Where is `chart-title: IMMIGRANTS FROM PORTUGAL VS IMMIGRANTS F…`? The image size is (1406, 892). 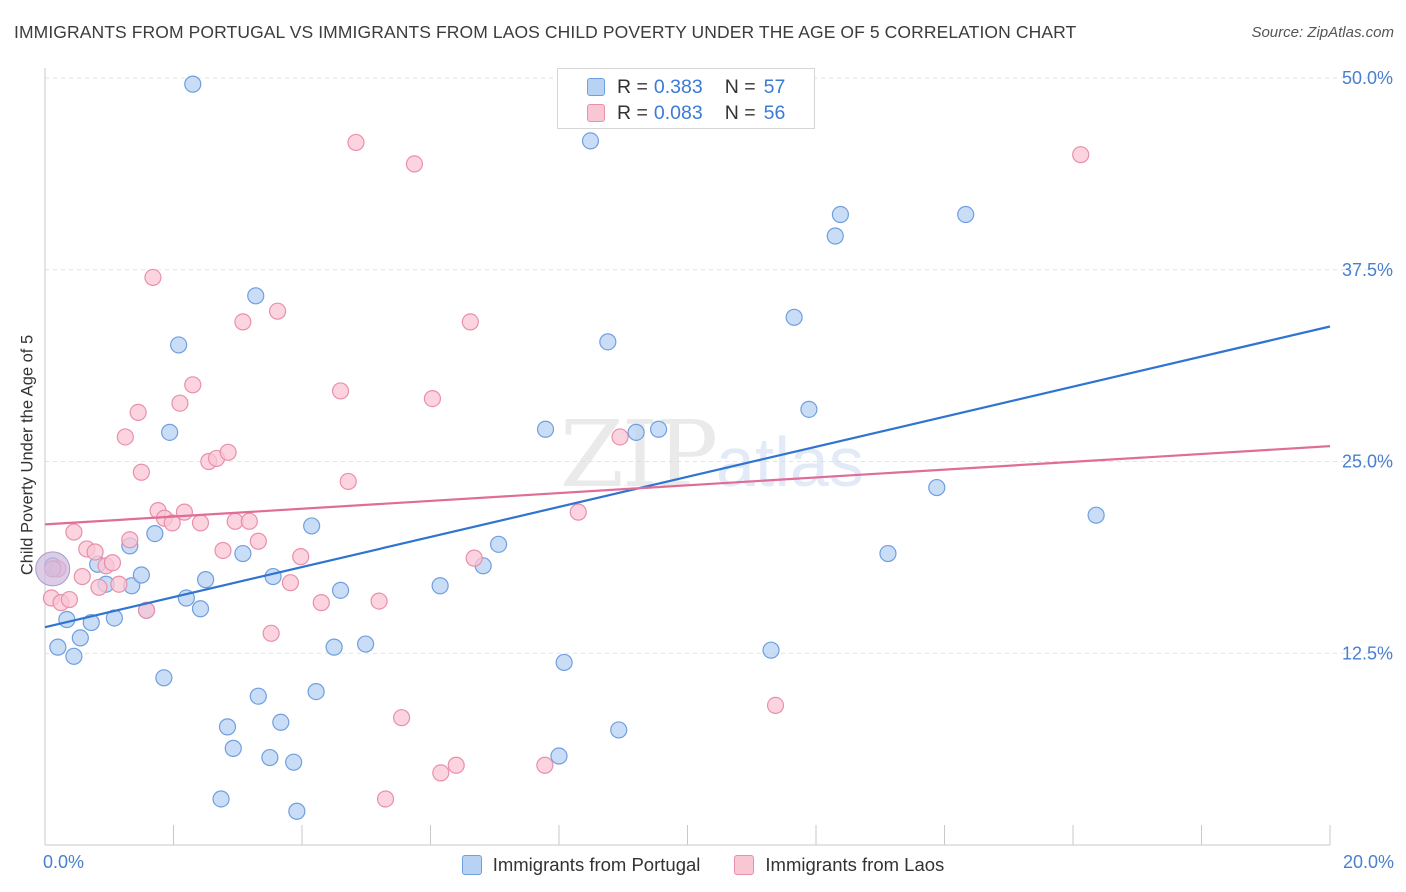 chart-title: IMMIGRANTS FROM PORTUGAL VS IMMIGRANTS F… is located at coordinates (545, 32).